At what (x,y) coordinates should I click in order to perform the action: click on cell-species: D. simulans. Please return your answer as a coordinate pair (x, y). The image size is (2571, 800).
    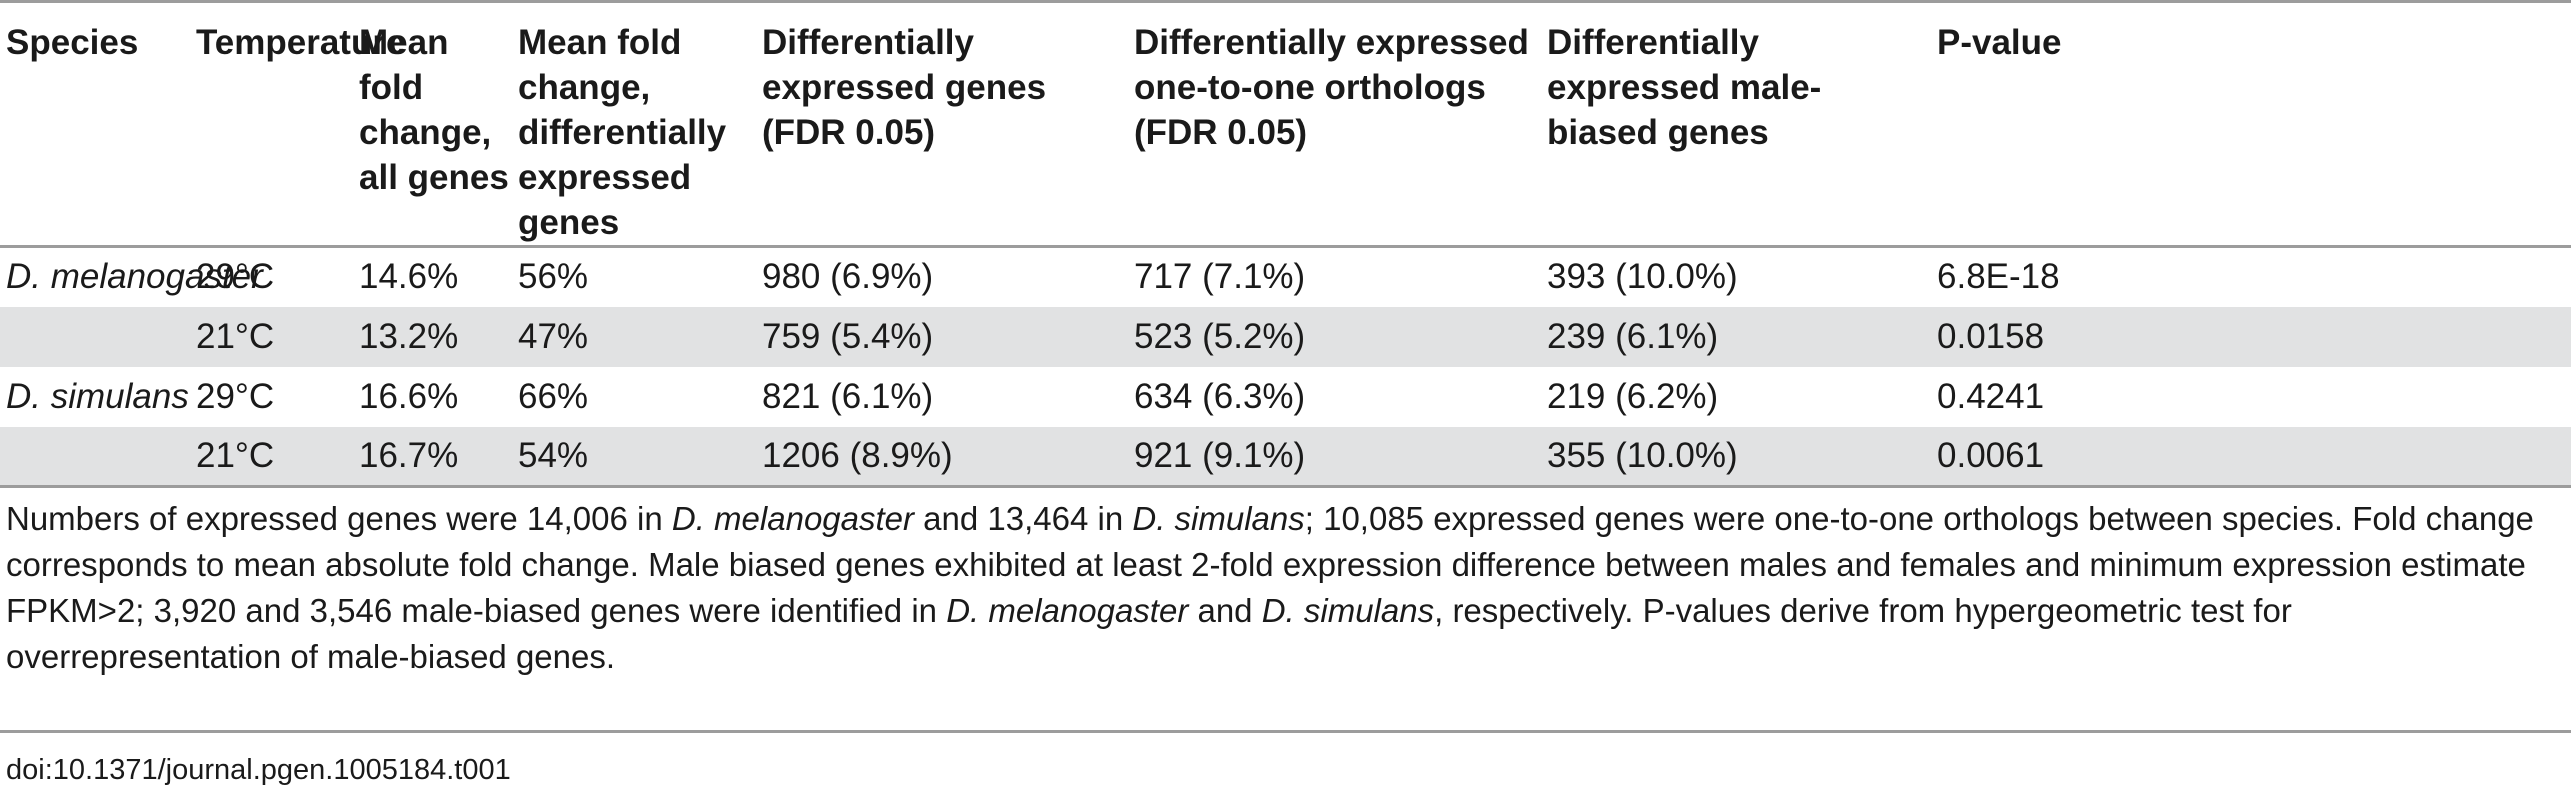
    Looking at the image, I should click on (97, 396).